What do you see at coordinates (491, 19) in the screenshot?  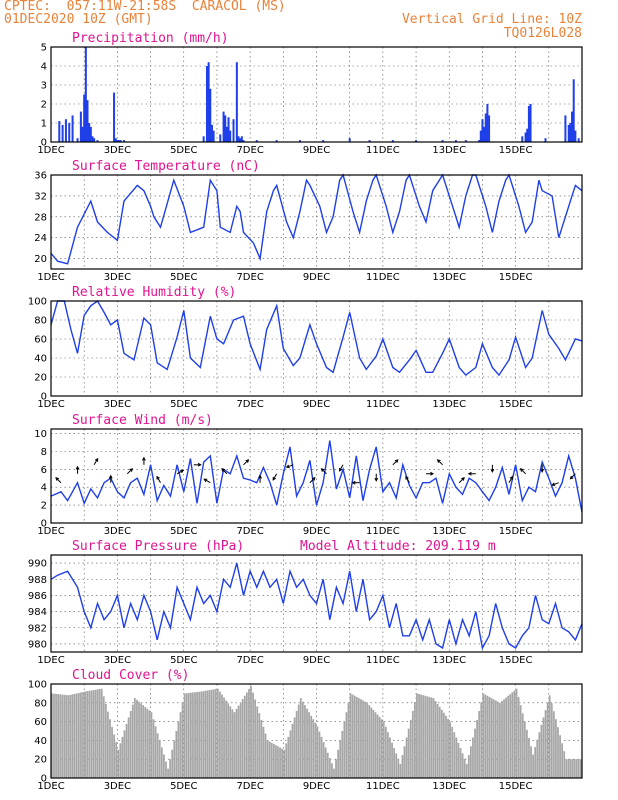 I see `vertical-grid-label: Vertical Grid Line: 10Z` at bounding box center [491, 19].